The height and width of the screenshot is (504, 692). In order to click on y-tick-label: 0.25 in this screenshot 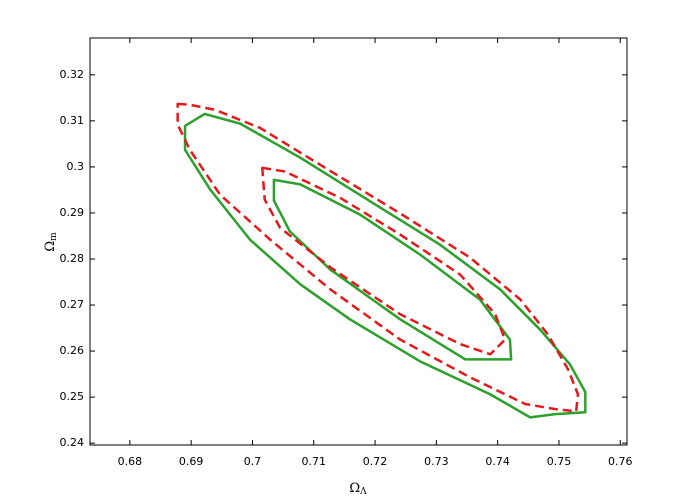, I will do `click(72, 396)`.